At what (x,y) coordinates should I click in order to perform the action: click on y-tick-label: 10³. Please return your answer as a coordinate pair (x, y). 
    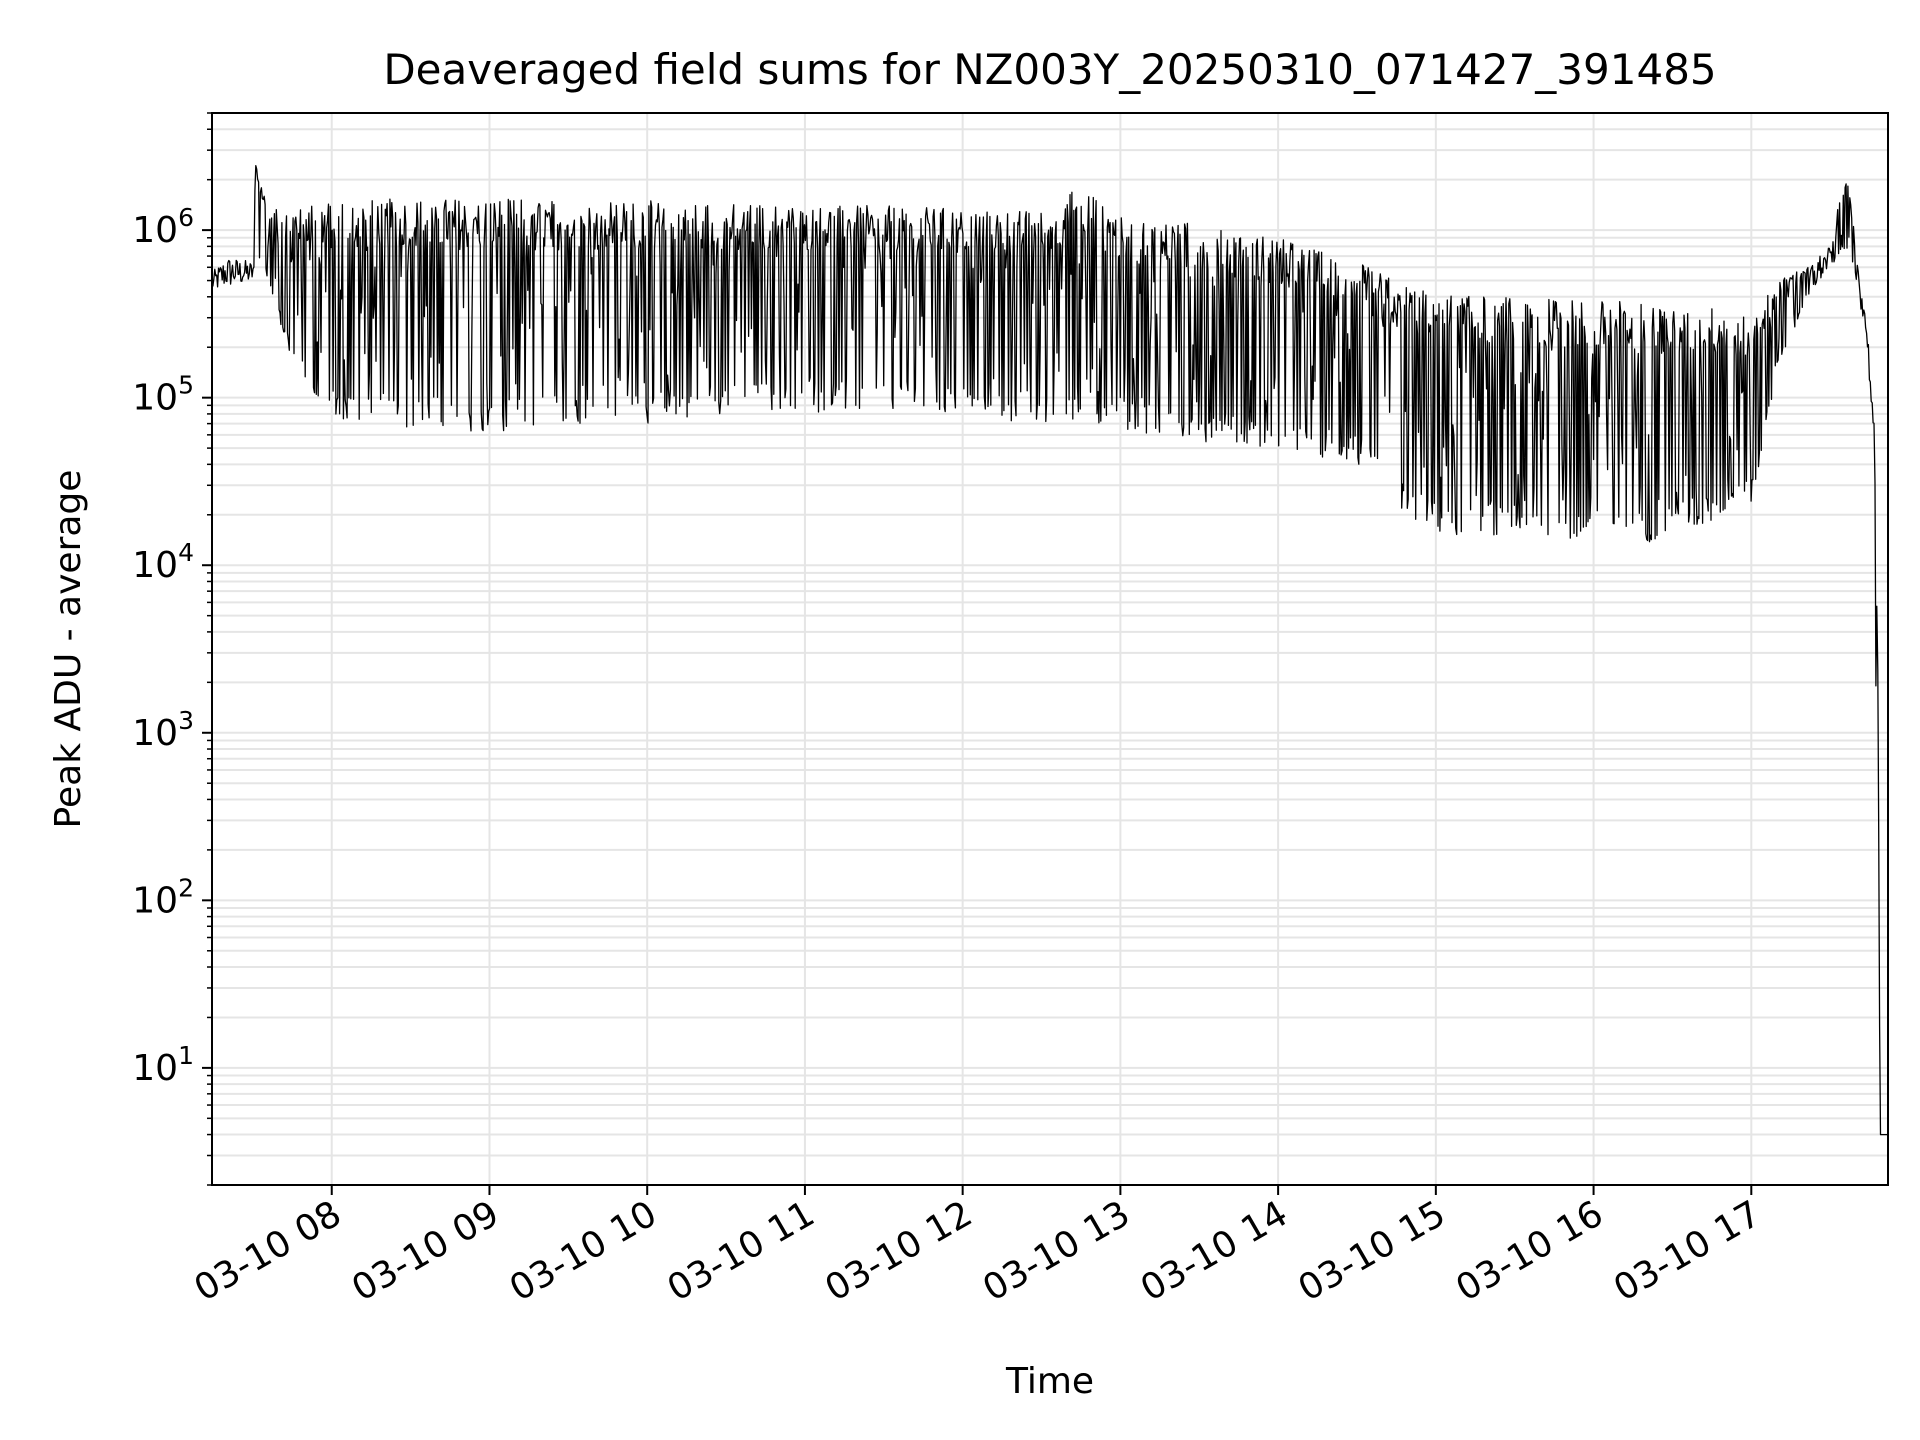
    Looking at the image, I should click on (163, 730).